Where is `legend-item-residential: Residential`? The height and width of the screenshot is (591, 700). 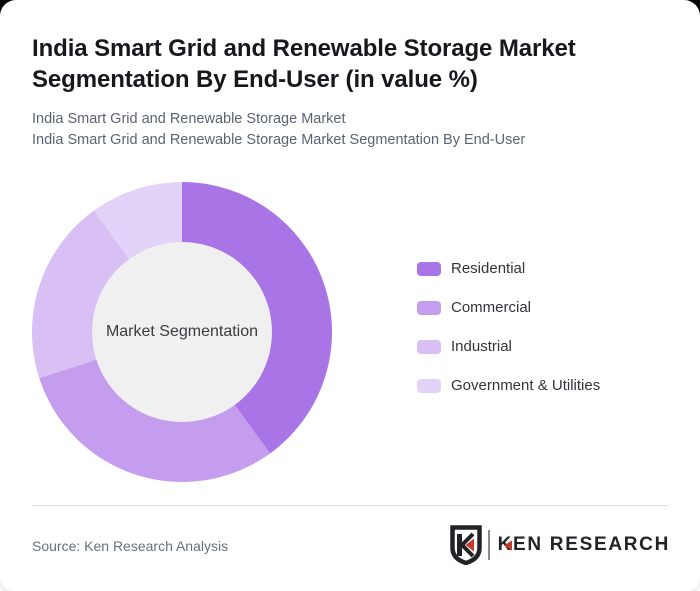 legend-item-residential: Residential is located at coordinates (508, 268).